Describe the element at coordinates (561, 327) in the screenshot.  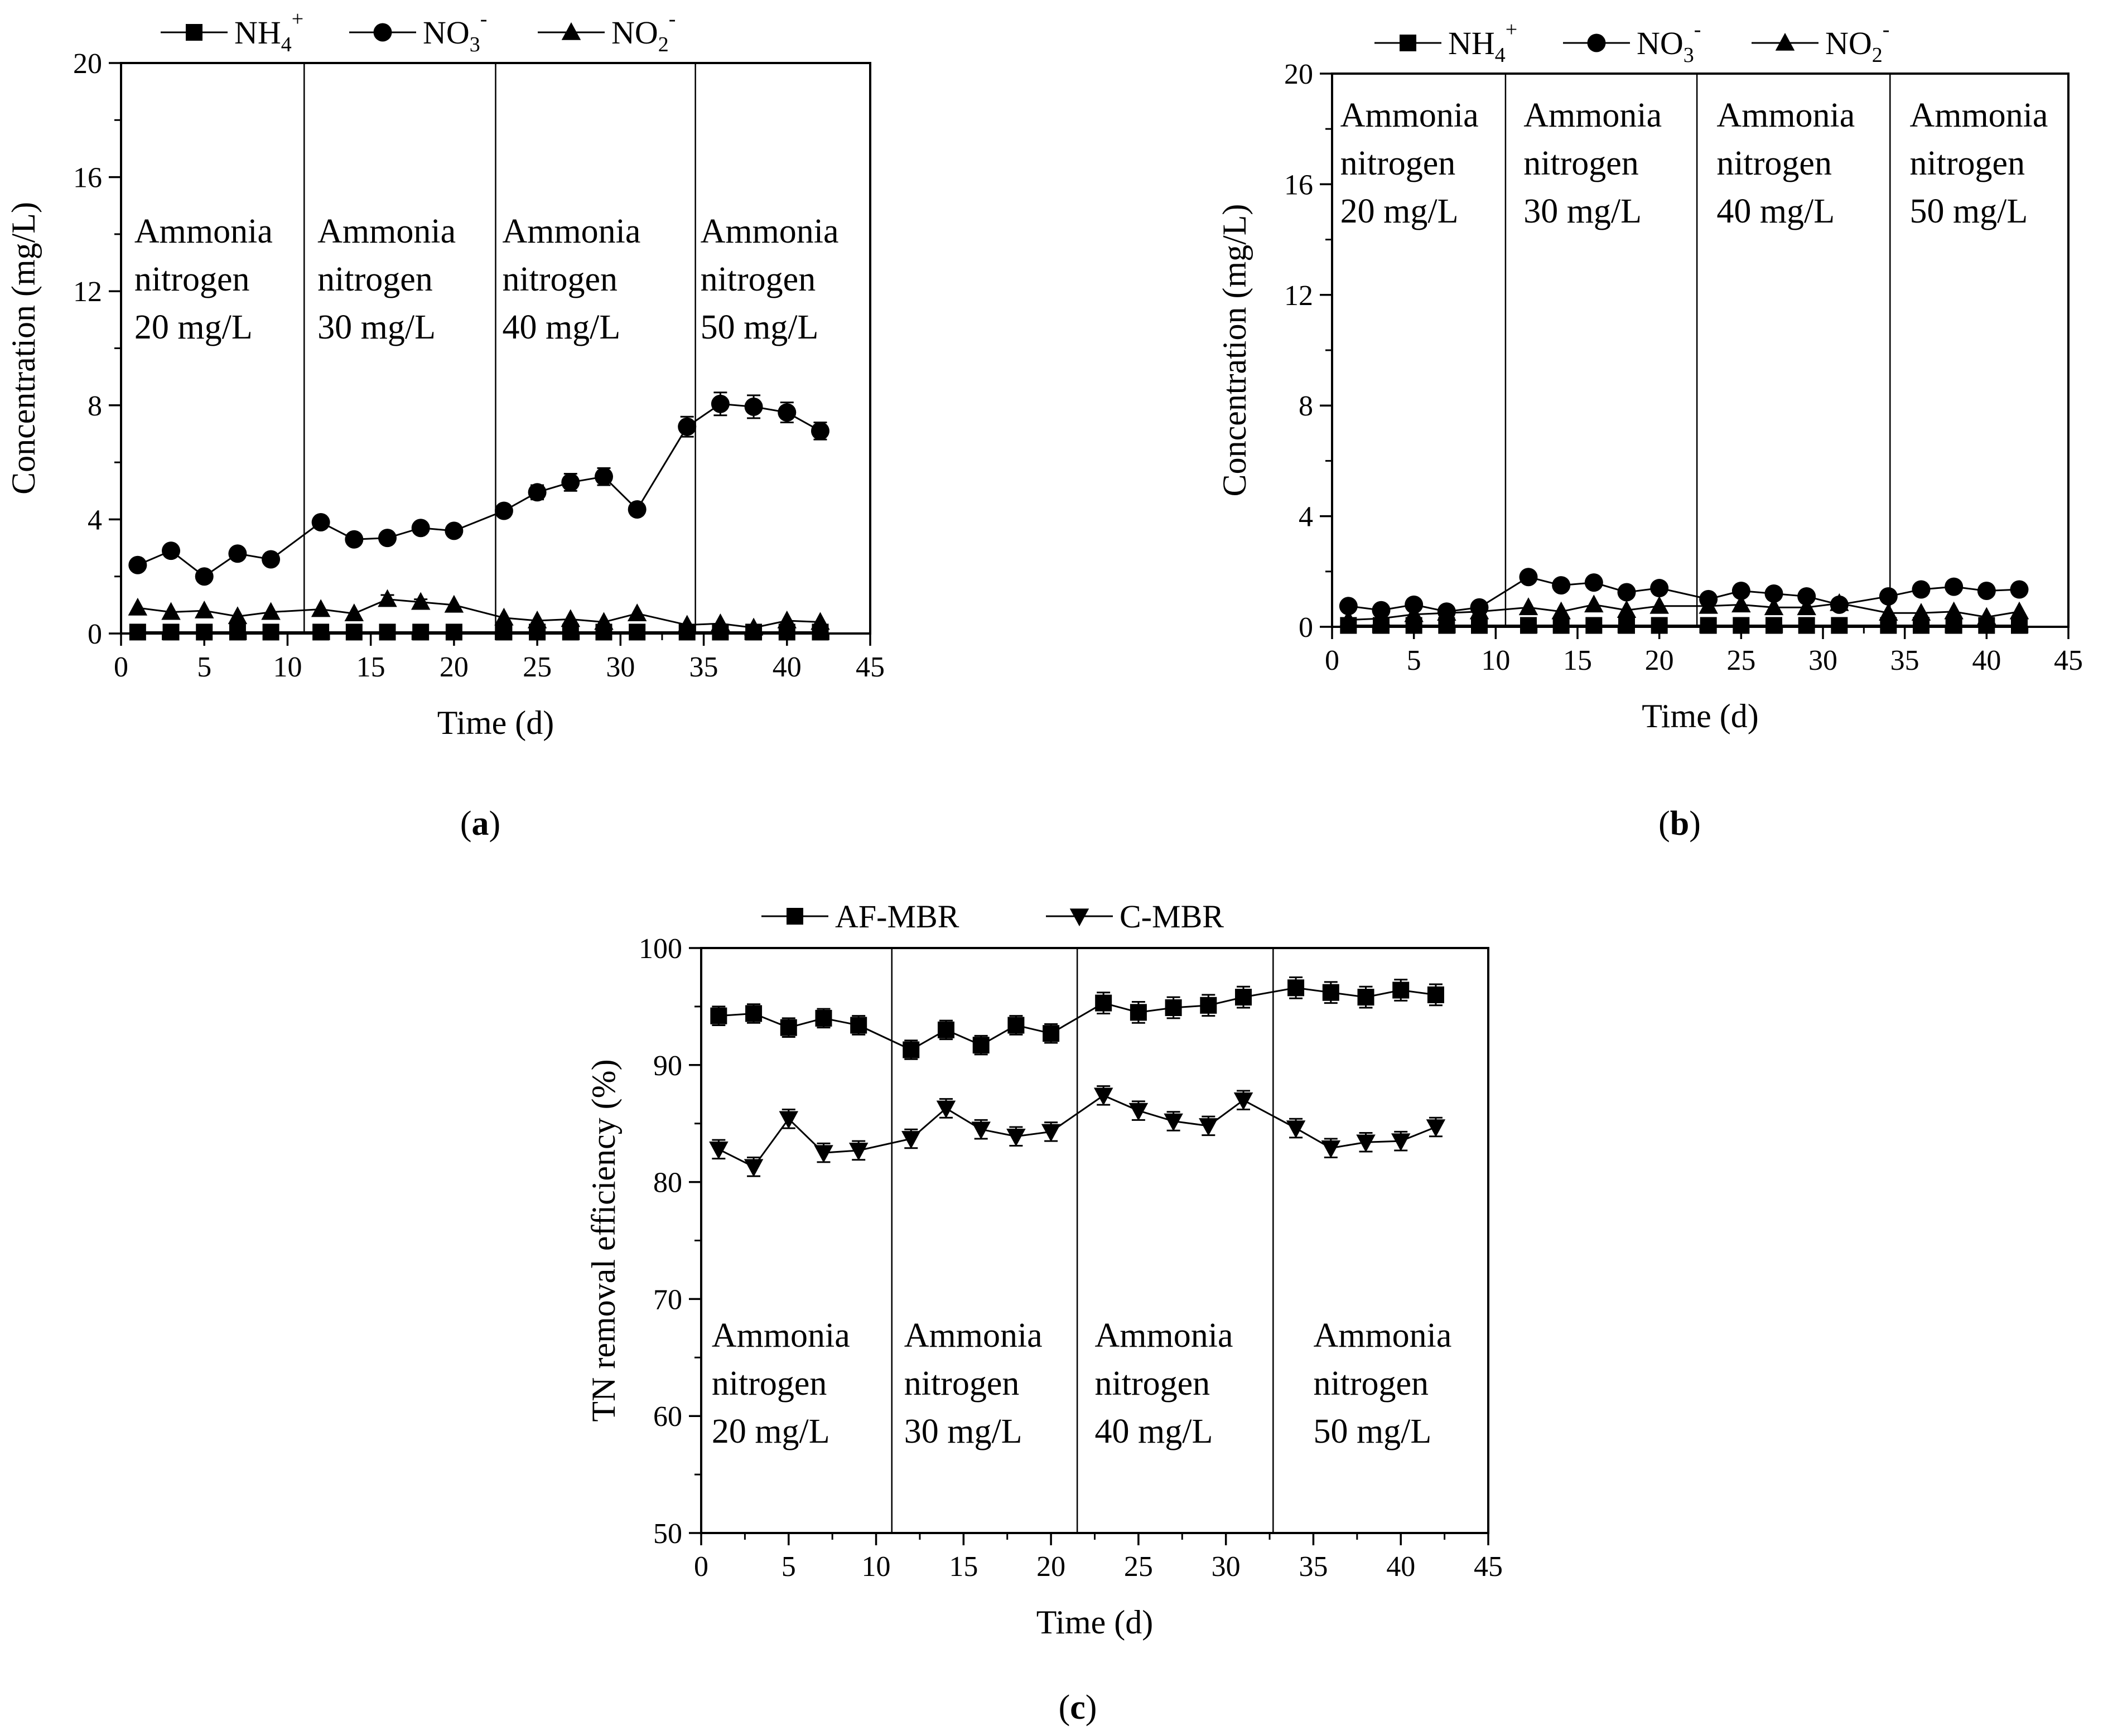
I see `stage-annotation: 40 mg/L` at that location.